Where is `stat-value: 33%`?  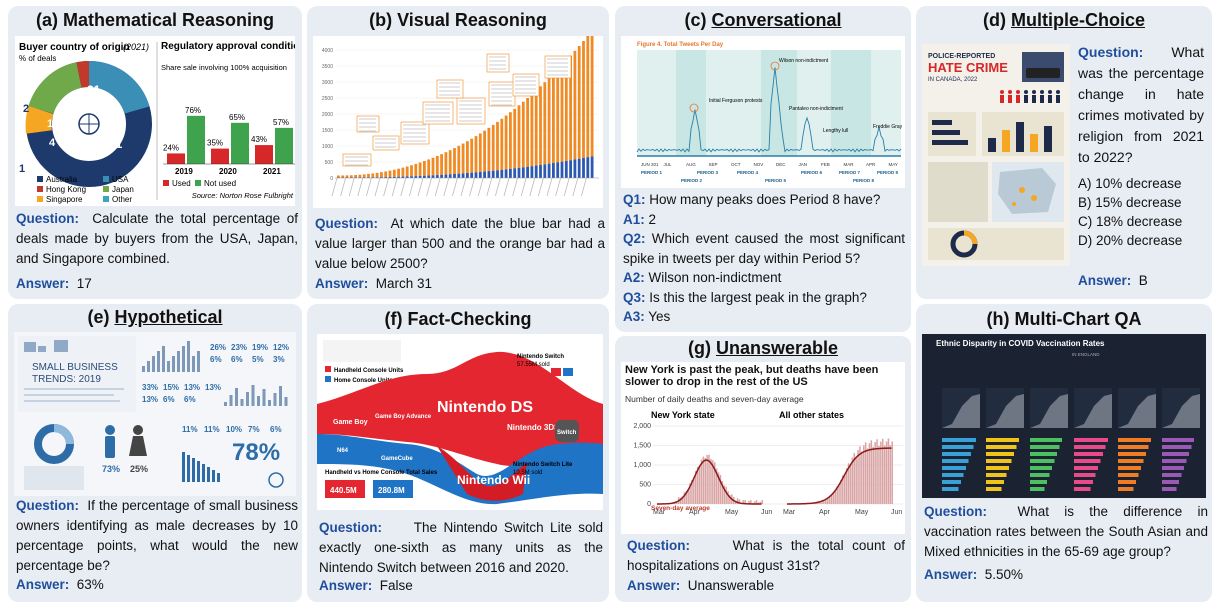 stat-value: 33% is located at coordinates (150, 387).